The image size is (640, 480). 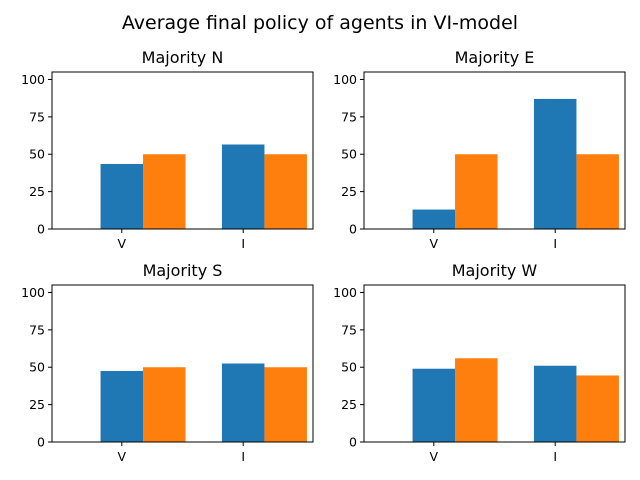 What do you see at coordinates (183, 57) in the screenshot?
I see `subplot-title: Majority N` at bounding box center [183, 57].